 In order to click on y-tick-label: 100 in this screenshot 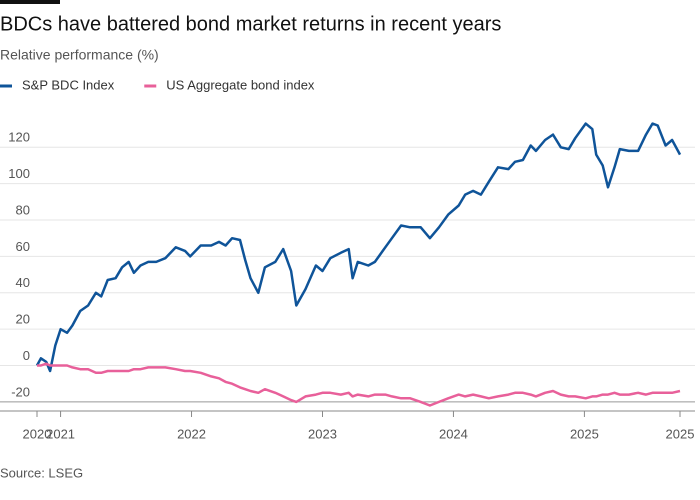, I will do `click(19, 173)`.